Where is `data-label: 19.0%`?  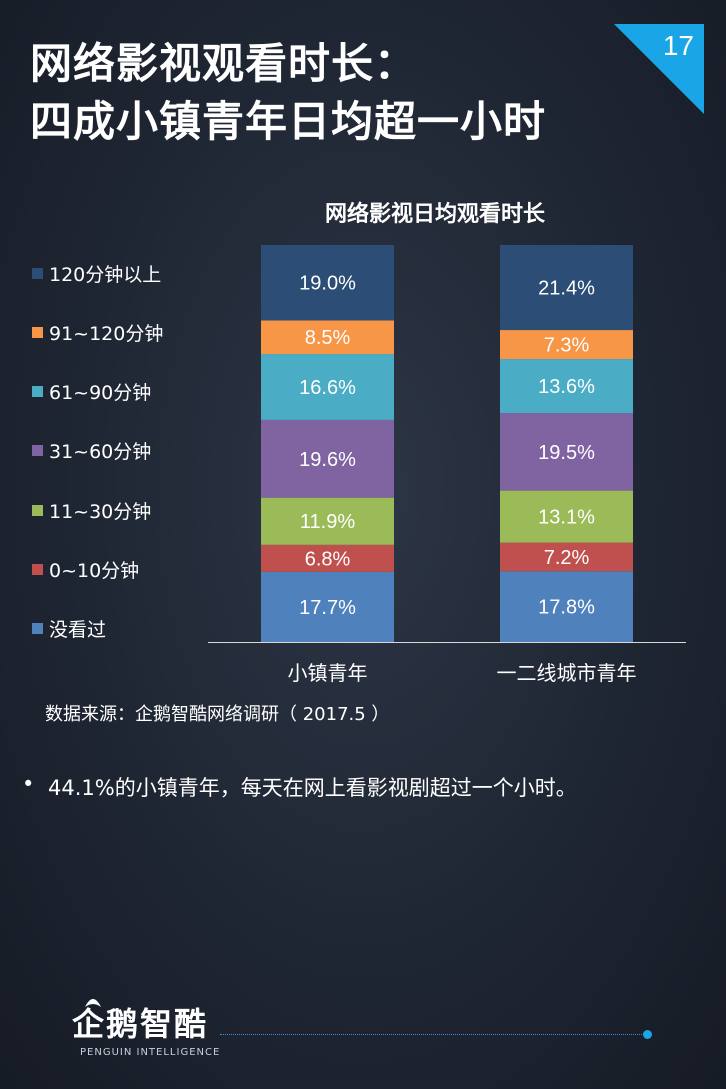
data-label: 19.0% is located at coordinates (327, 284).